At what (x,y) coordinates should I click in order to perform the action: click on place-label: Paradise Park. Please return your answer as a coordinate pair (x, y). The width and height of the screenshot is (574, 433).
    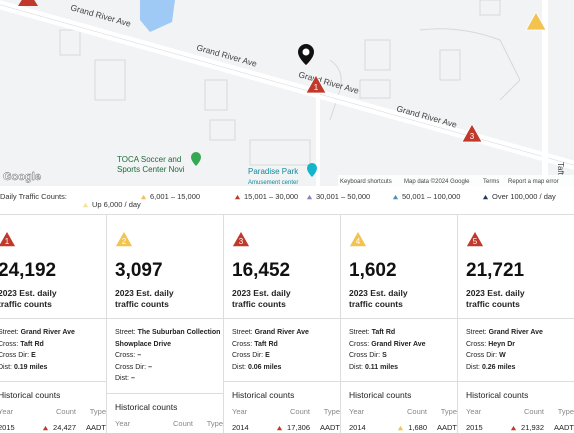
    Looking at the image, I should click on (273, 171).